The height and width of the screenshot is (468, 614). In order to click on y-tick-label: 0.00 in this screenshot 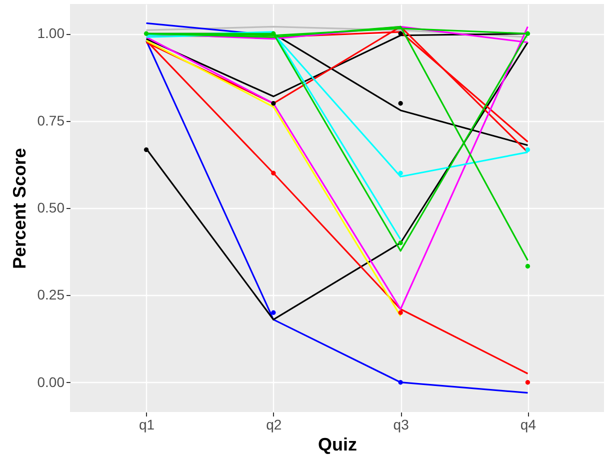, I will do `click(51, 382)`.